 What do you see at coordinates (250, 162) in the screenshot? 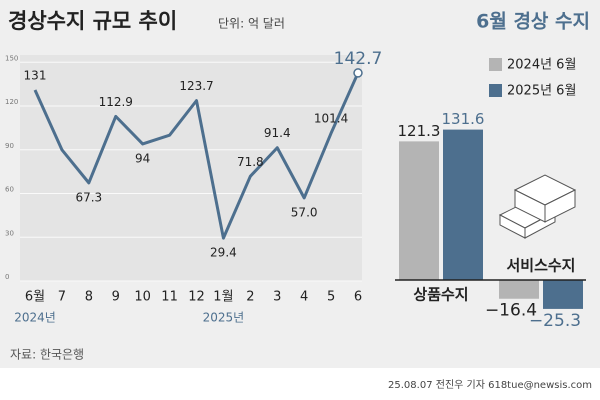
I see `value-label: 71.8` at bounding box center [250, 162].